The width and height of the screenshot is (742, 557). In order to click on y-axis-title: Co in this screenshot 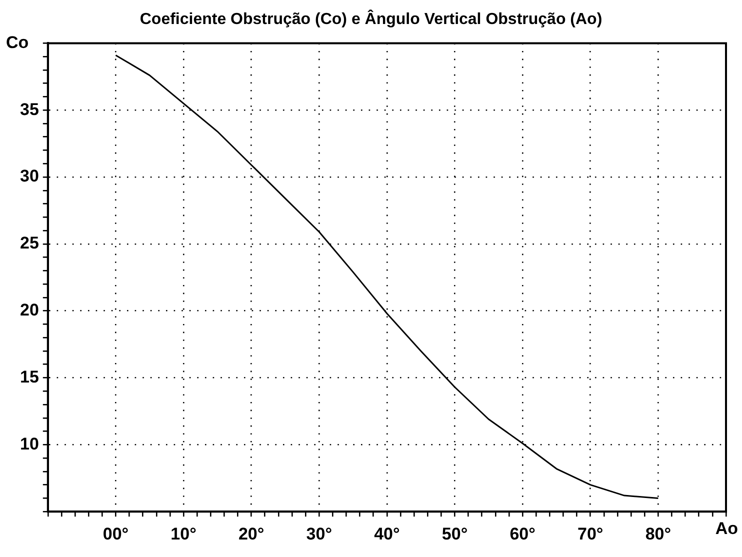, I will do `click(17, 42)`.